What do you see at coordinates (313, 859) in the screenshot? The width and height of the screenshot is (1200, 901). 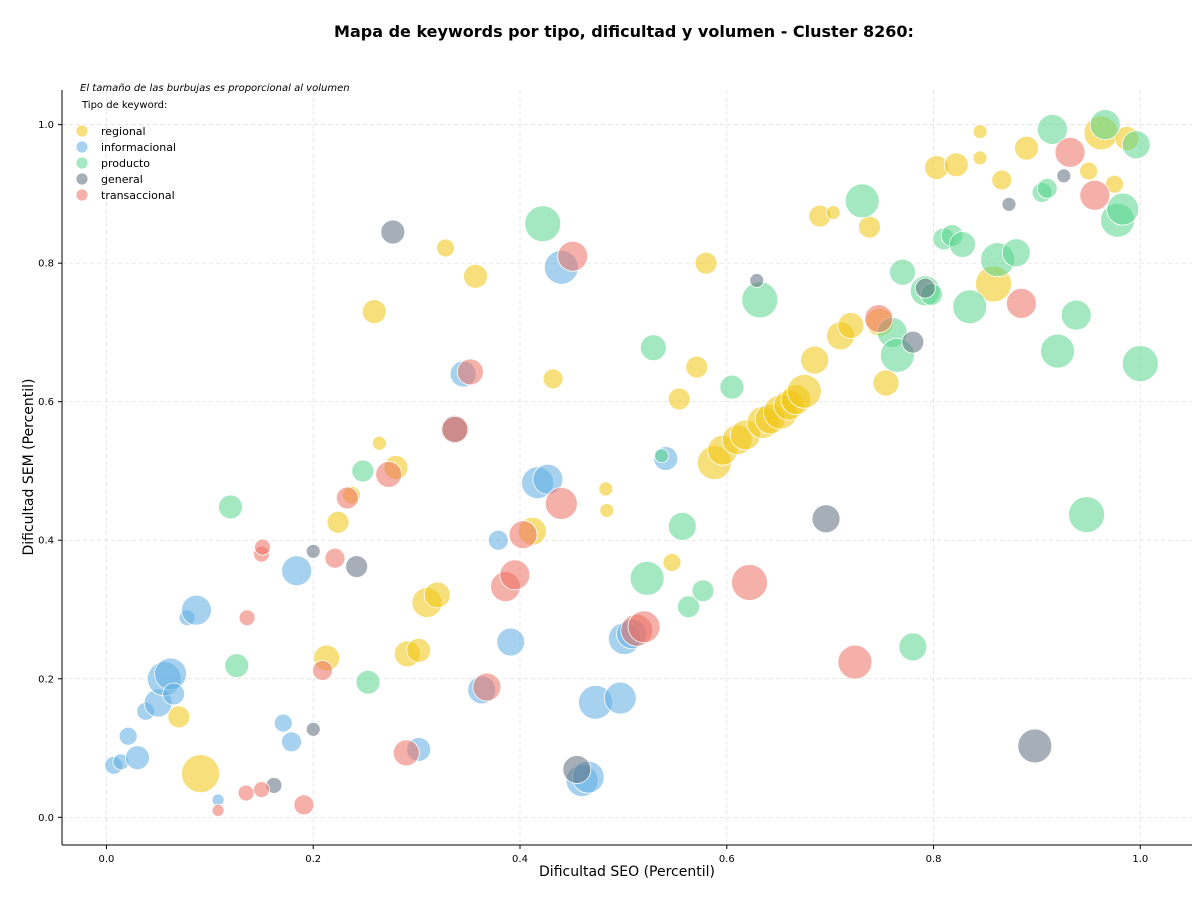 I see `x-tick-label: 0.2` at bounding box center [313, 859].